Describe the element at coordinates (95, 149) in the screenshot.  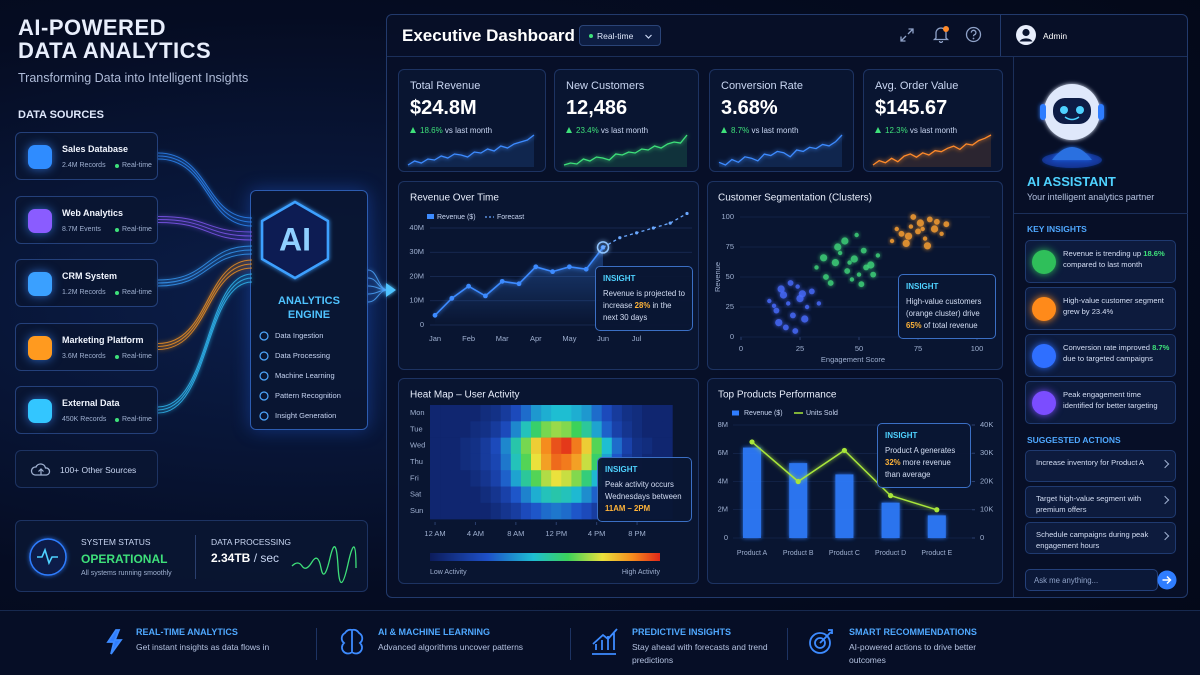
I see `source-name: Sales Database` at that location.